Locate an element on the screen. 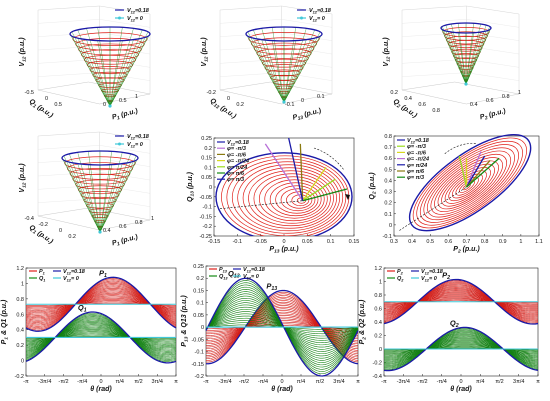  x-axis-label: P13 (p.u.) is located at coordinates (284, 250).